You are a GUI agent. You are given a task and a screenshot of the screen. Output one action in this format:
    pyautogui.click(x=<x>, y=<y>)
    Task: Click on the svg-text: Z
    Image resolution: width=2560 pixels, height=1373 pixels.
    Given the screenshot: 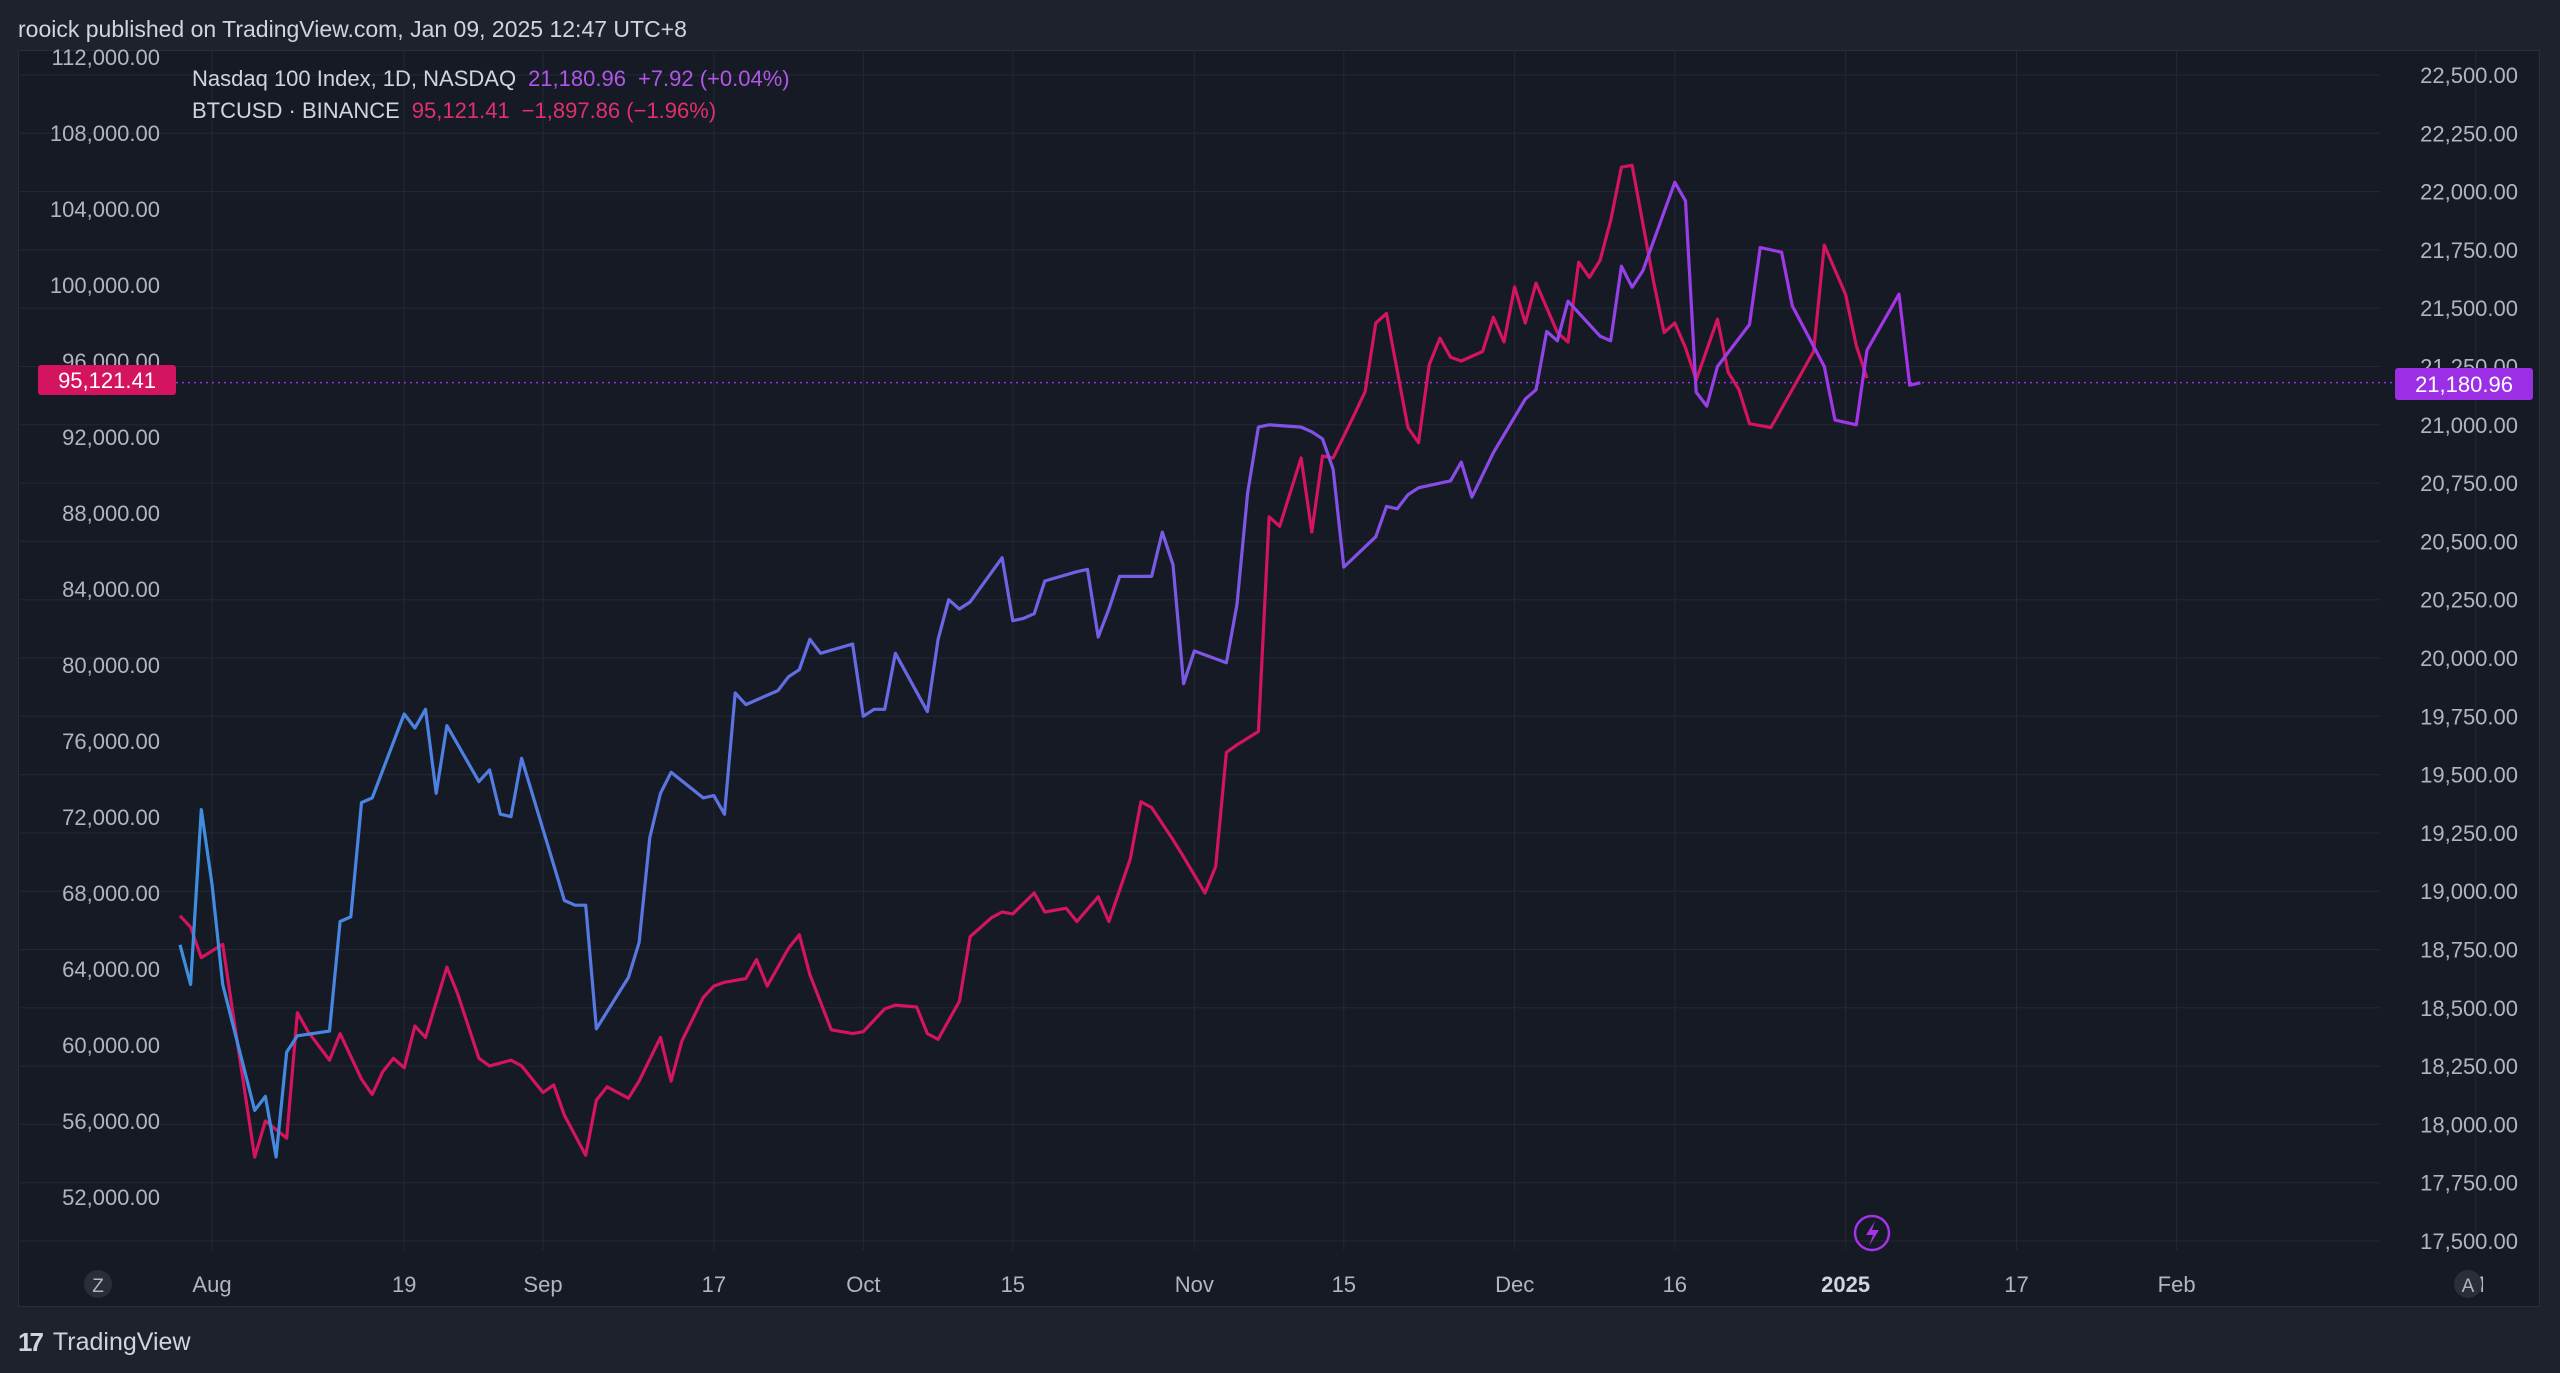 What is the action you would take?
    pyautogui.click(x=98, y=1286)
    